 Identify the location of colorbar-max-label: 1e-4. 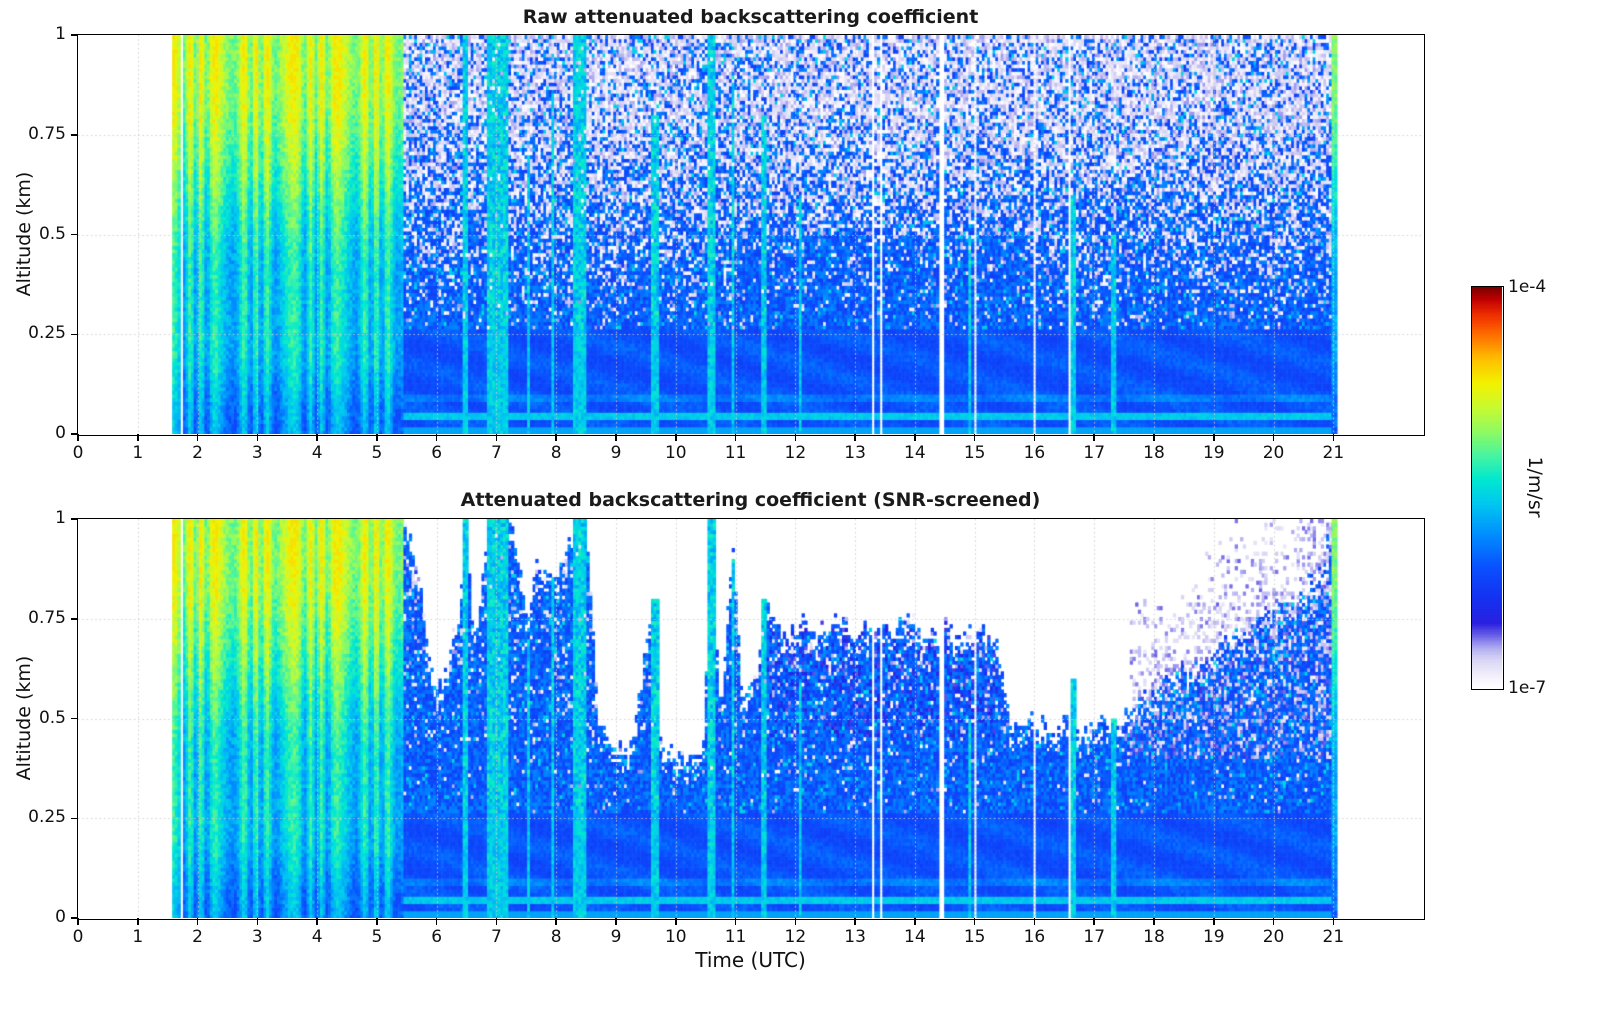
(1527, 287).